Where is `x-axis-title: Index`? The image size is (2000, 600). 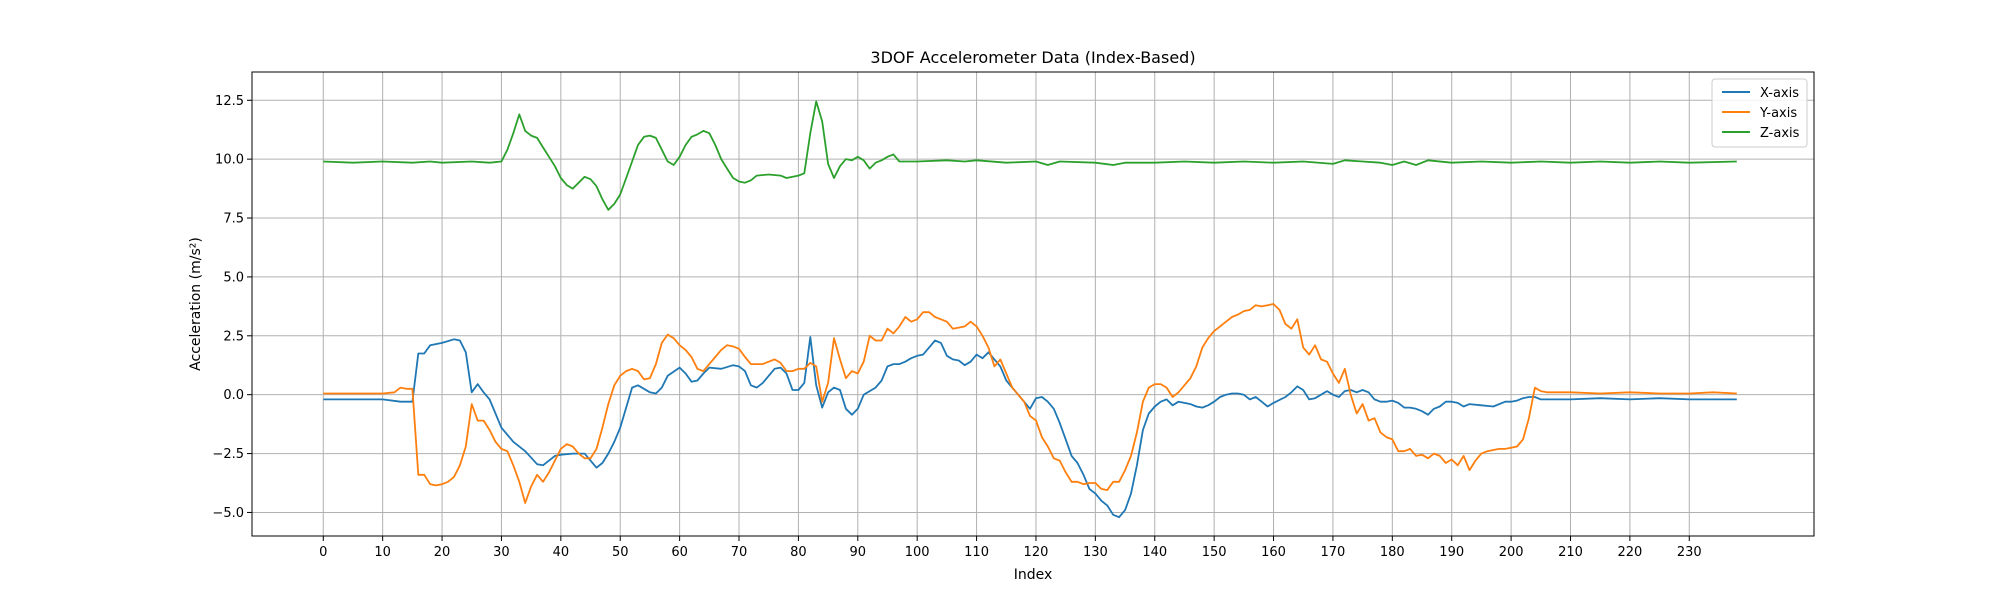
x-axis-title: Index is located at coordinates (1033, 575).